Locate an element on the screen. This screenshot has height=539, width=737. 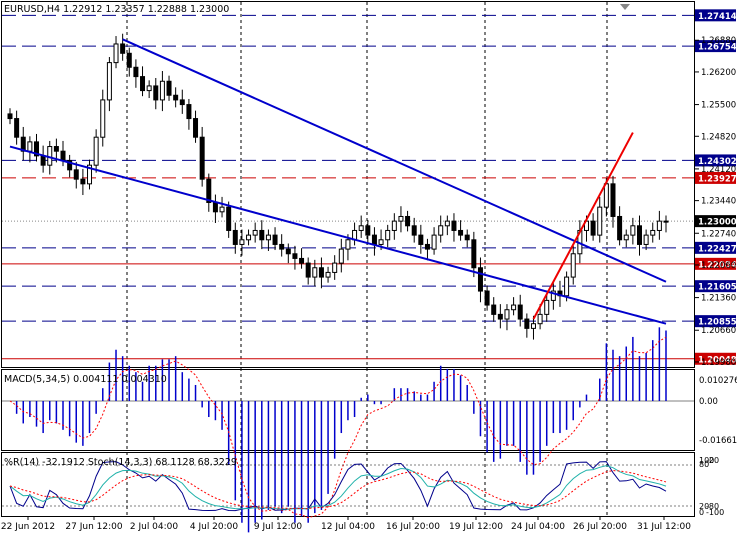
price-tick-label: 1.21360 is located at coordinates (718, 299).